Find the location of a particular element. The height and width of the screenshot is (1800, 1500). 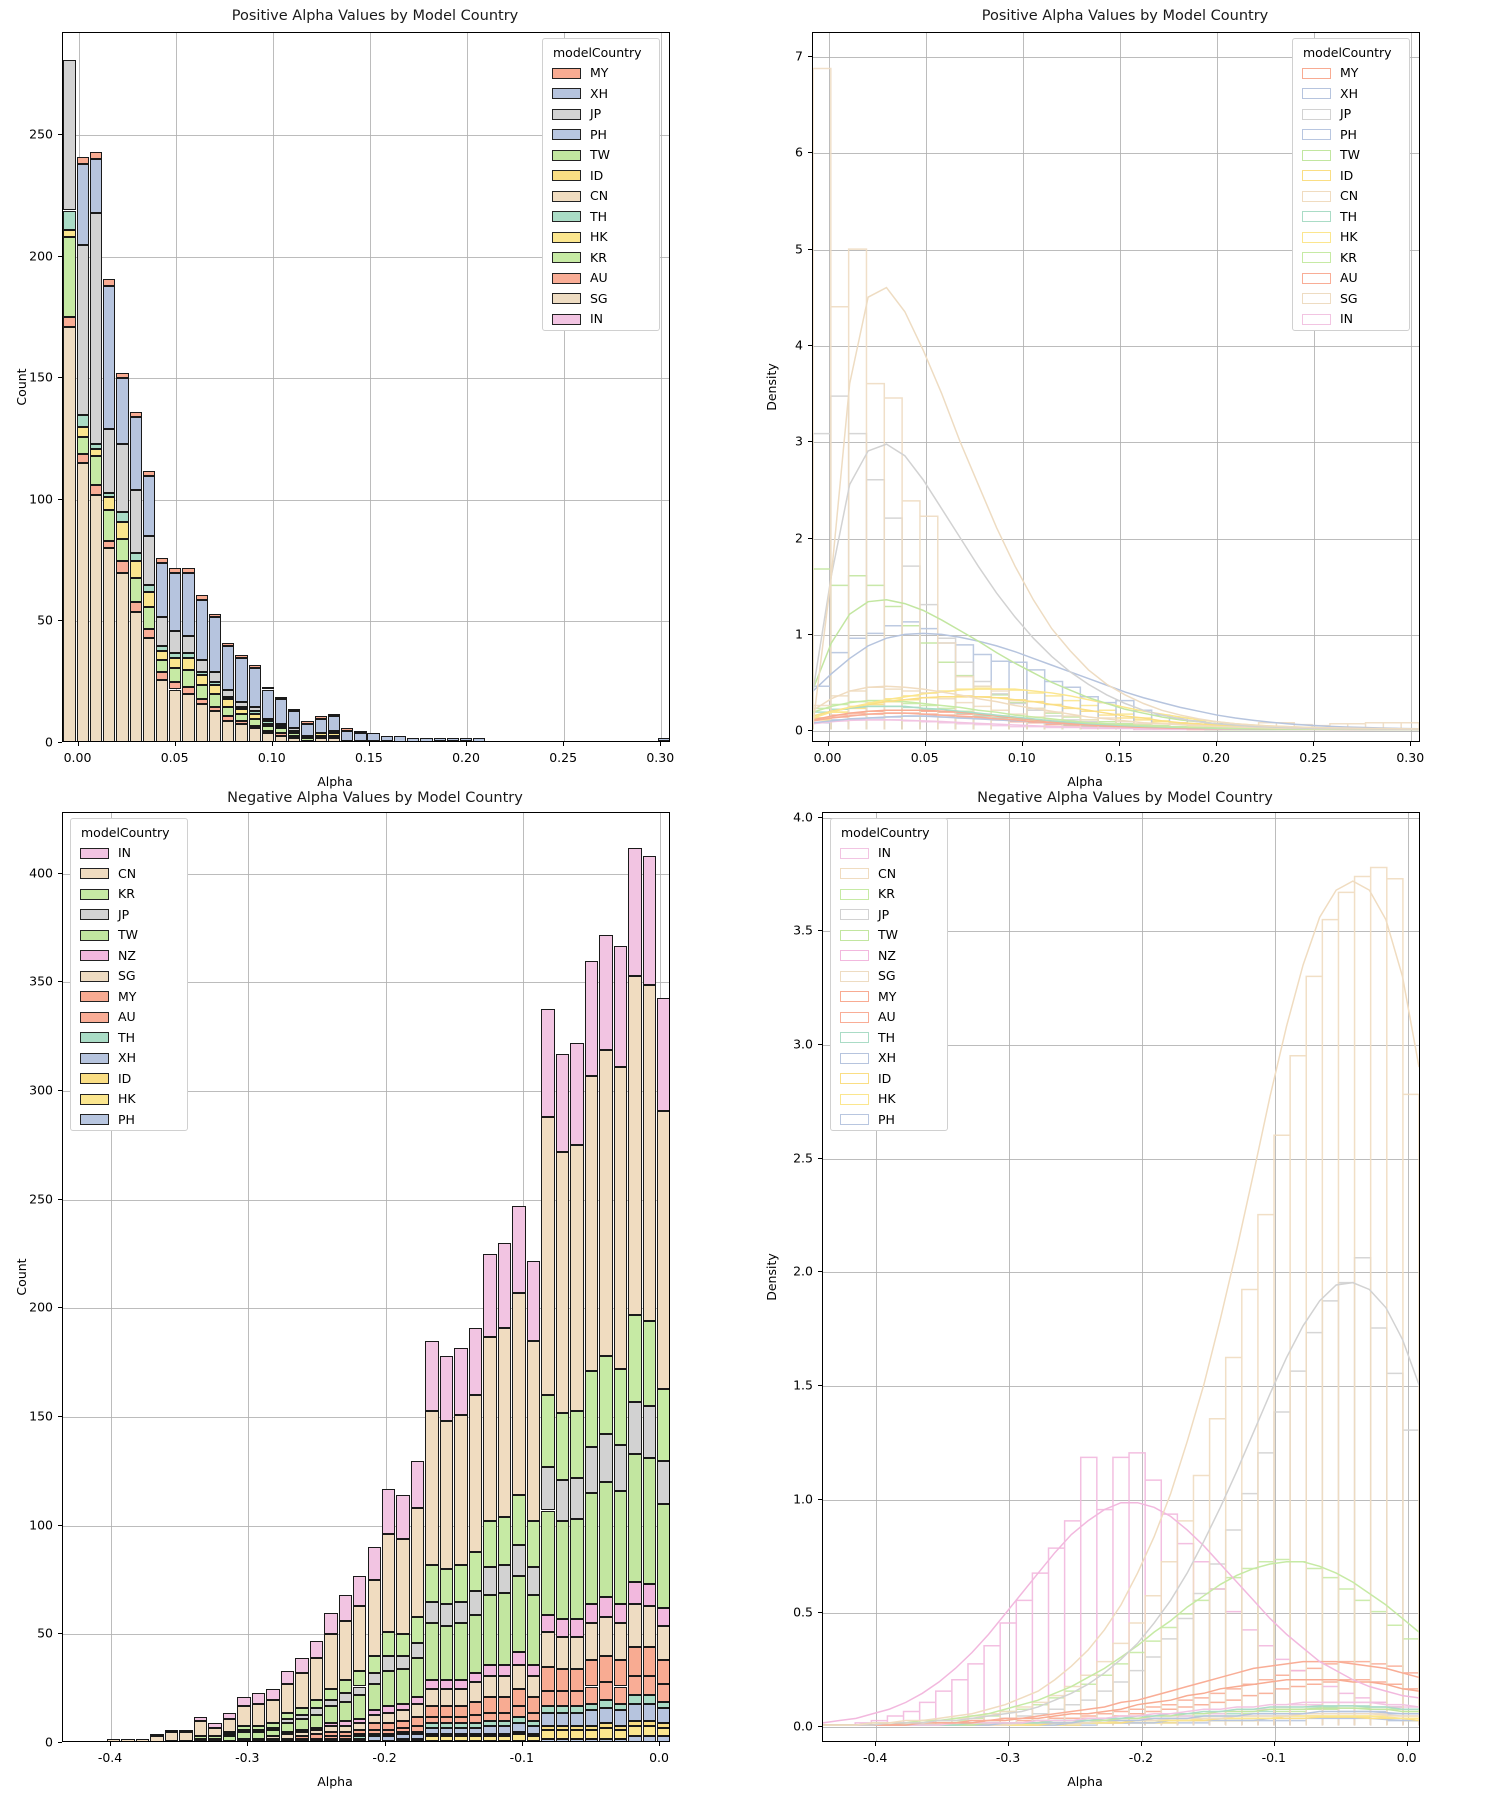

legend-label: KR is located at coordinates (1348, 257).